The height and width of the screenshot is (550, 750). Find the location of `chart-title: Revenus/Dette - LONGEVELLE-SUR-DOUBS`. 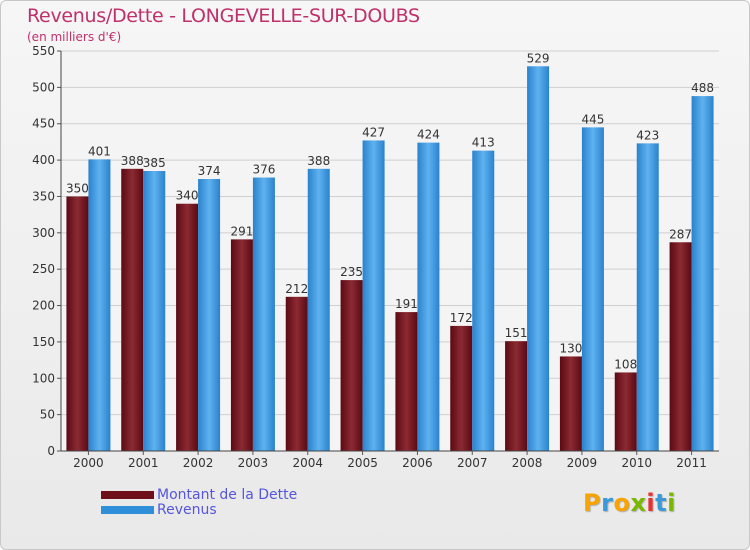

chart-title: Revenus/Dette - LONGEVELLE-SUR-DOUBS is located at coordinates (223, 16).